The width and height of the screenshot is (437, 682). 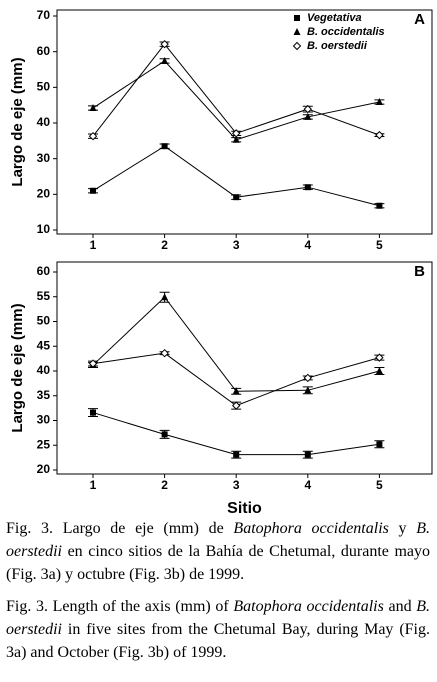 I want to click on y-tick-label: 10, so click(x=44, y=229).